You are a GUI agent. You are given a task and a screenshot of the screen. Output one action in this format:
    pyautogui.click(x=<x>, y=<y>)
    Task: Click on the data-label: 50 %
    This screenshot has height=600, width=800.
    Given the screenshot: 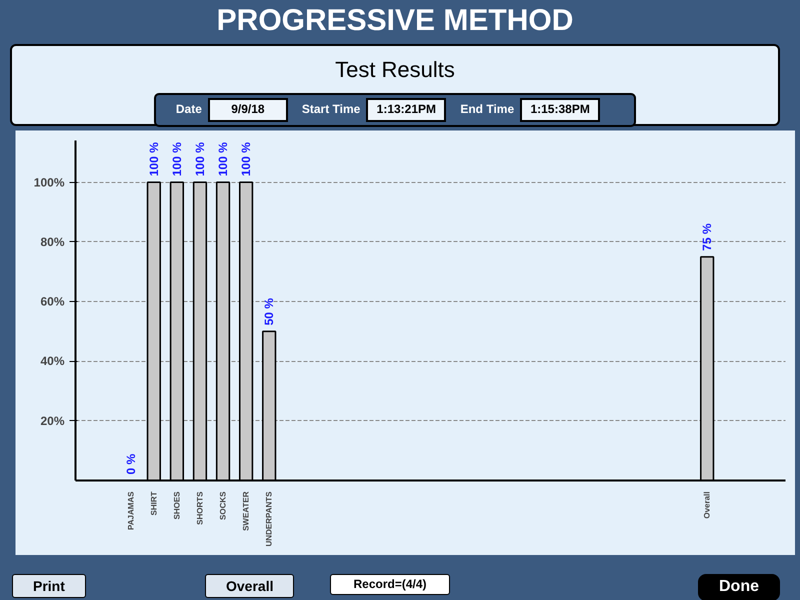 What is the action you would take?
    pyautogui.click(x=269, y=312)
    